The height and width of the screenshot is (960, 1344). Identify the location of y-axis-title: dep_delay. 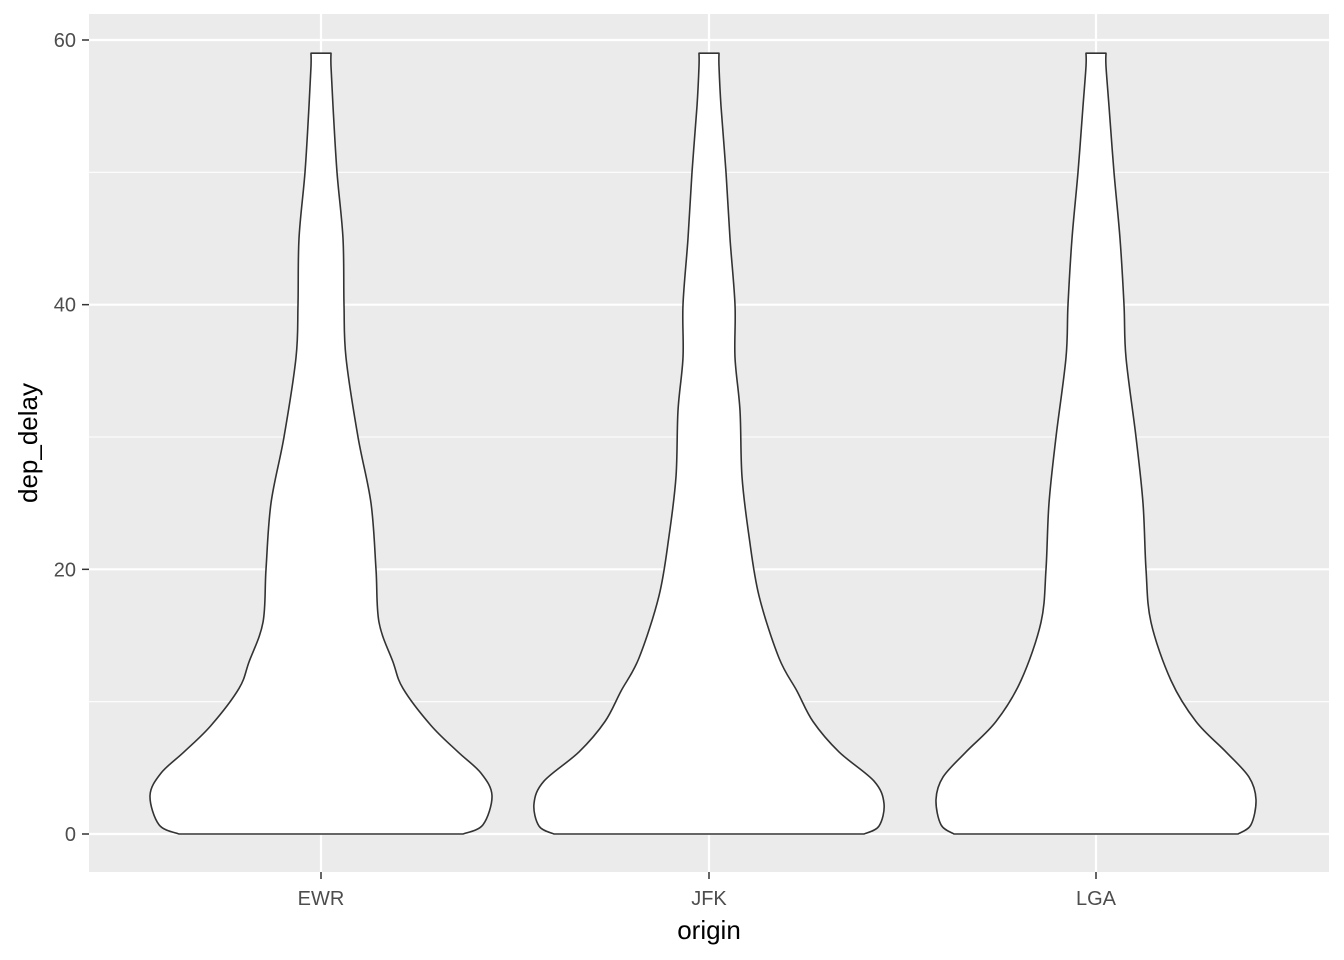
(28, 443).